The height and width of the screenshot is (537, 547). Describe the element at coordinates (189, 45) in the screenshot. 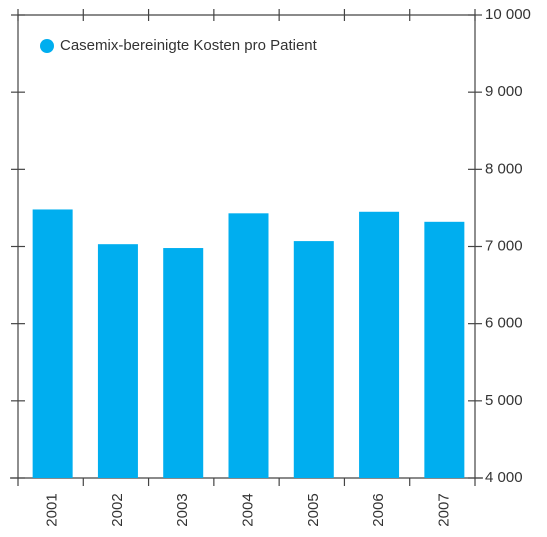

I see `legend-label: Casemix-bereinigte Kosten pro Patient` at that location.